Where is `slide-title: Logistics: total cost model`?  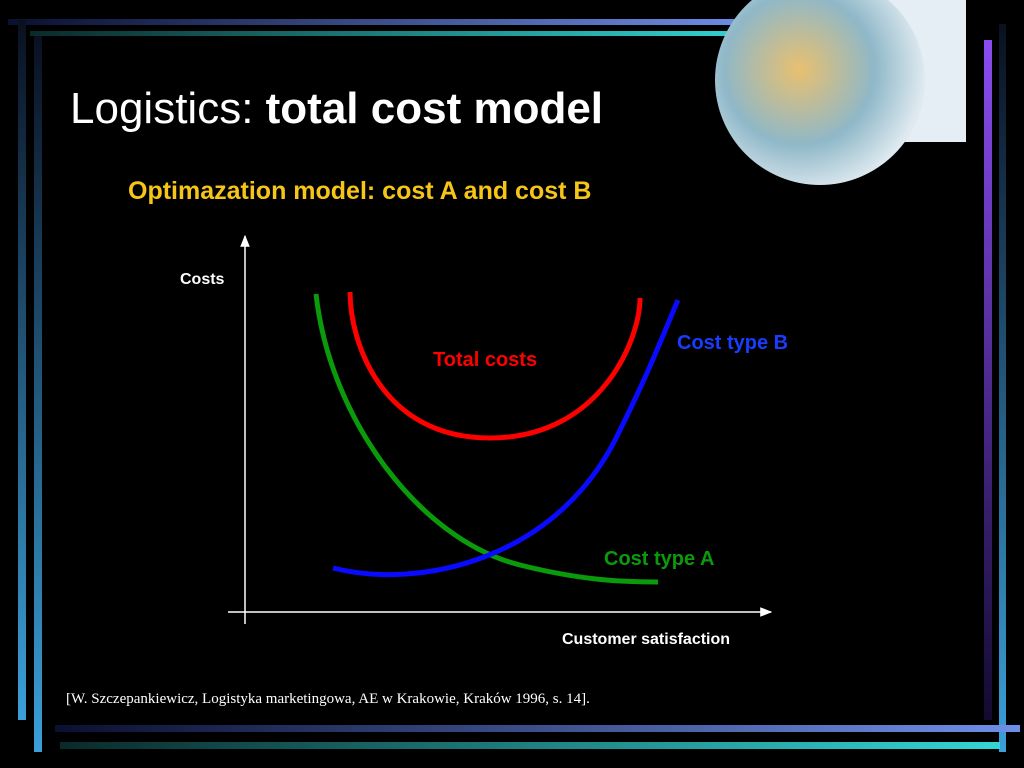
slide-title: Logistics: total cost model is located at coordinates (336, 108).